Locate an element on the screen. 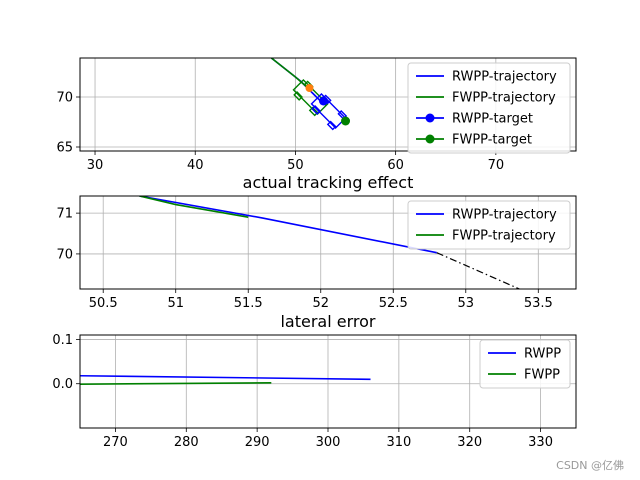  legend: RWPP FWPP is located at coordinates (525, 364).